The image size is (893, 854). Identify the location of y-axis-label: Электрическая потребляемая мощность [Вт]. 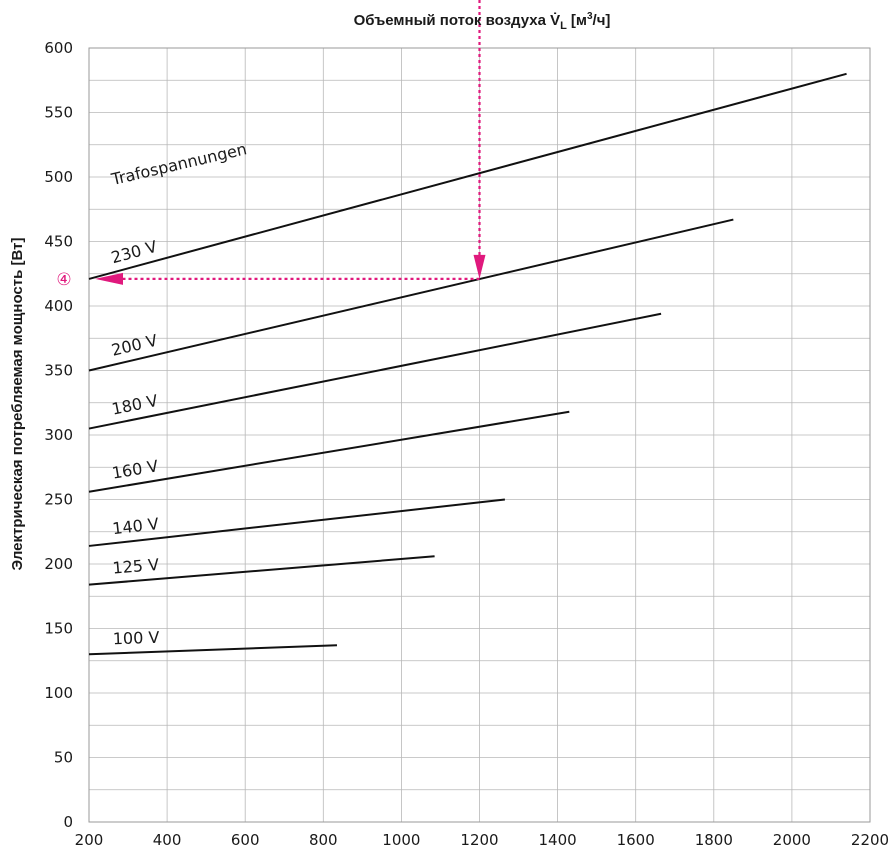
(17, 404).